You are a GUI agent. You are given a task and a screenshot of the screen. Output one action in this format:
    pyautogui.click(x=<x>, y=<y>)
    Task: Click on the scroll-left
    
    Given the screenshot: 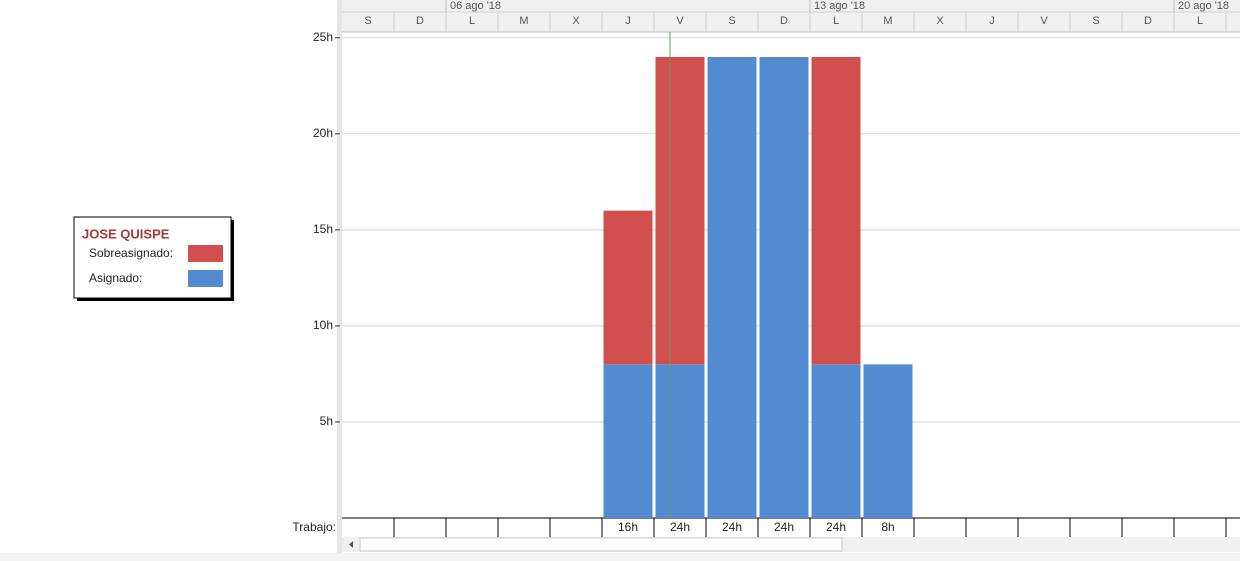 What is the action you would take?
    pyautogui.click(x=351, y=544)
    